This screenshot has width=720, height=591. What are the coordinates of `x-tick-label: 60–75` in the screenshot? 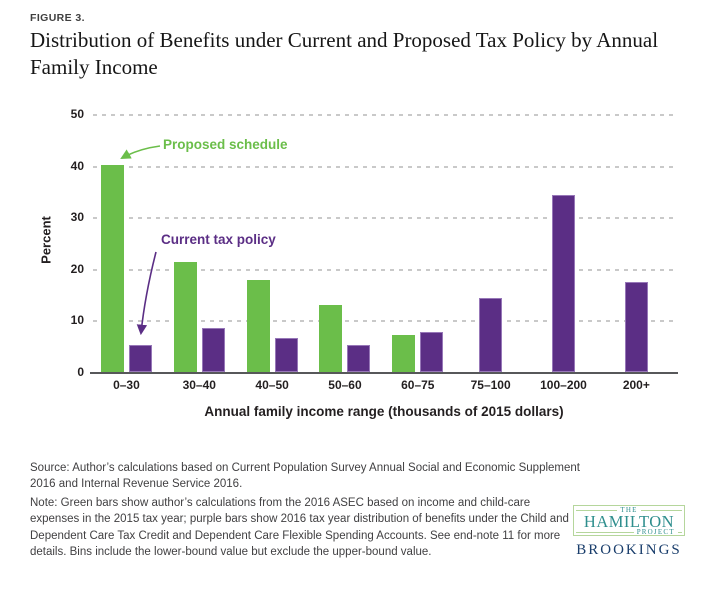 It's located at (418, 385).